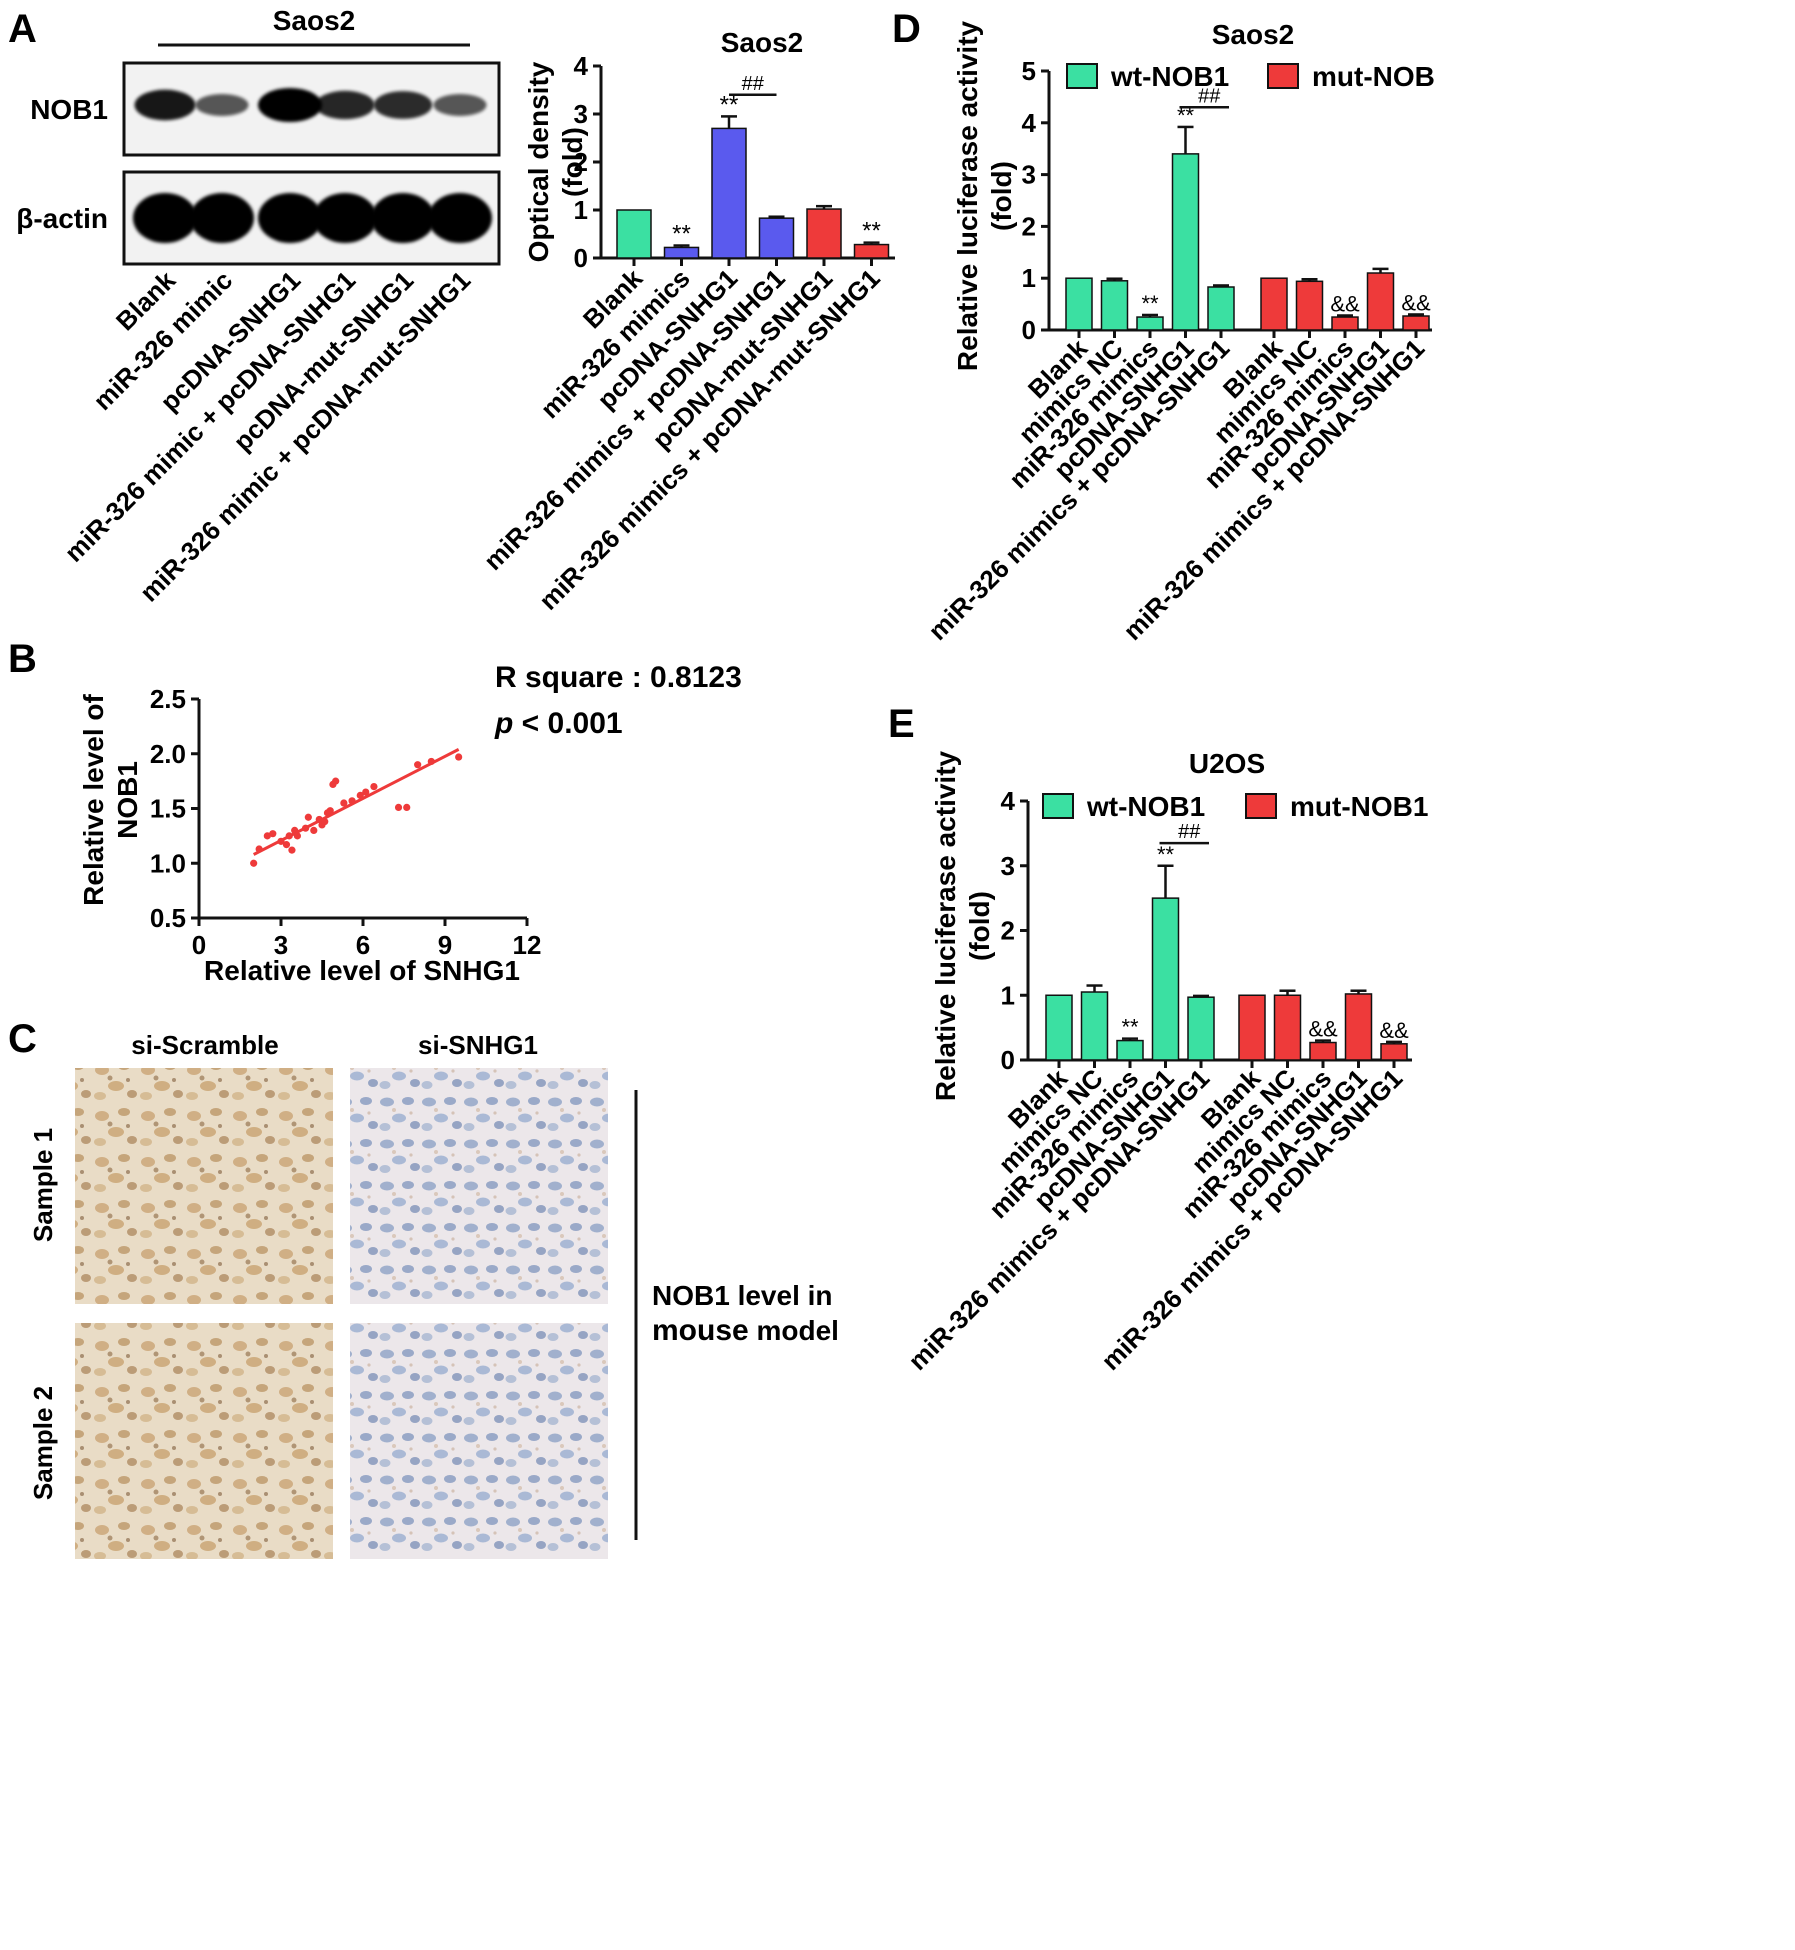  I want to click on chart-d-y-label: (fold), so click(1001, 196).